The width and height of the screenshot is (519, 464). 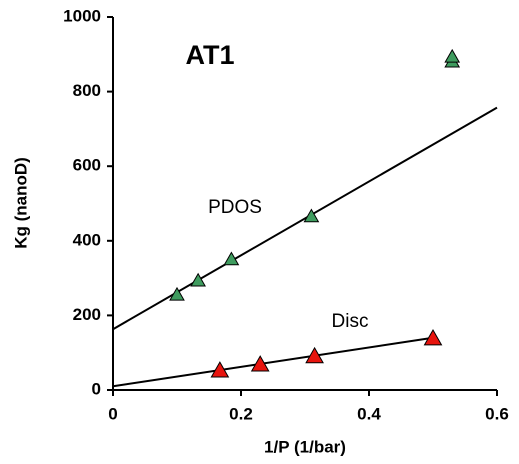 I want to click on y-tick-label: 800, so click(x=87, y=90).